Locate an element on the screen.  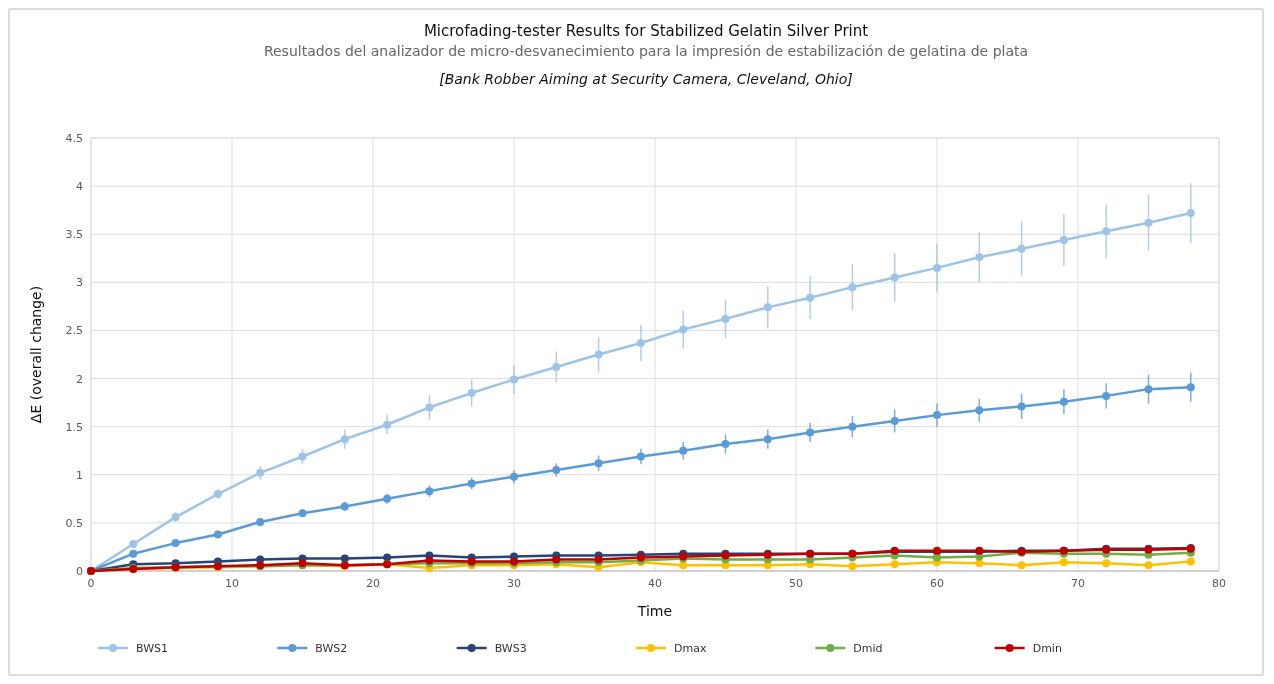
x-tick-label: 30 is located at coordinates (514, 583).